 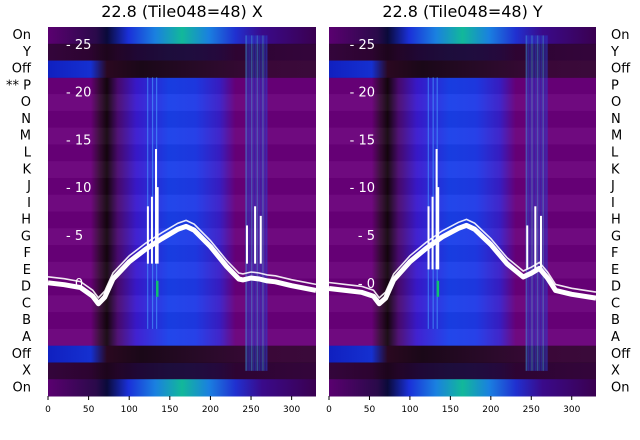 What do you see at coordinates (616, 102) in the screenshot?
I see `row-label: O` at bounding box center [616, 102].